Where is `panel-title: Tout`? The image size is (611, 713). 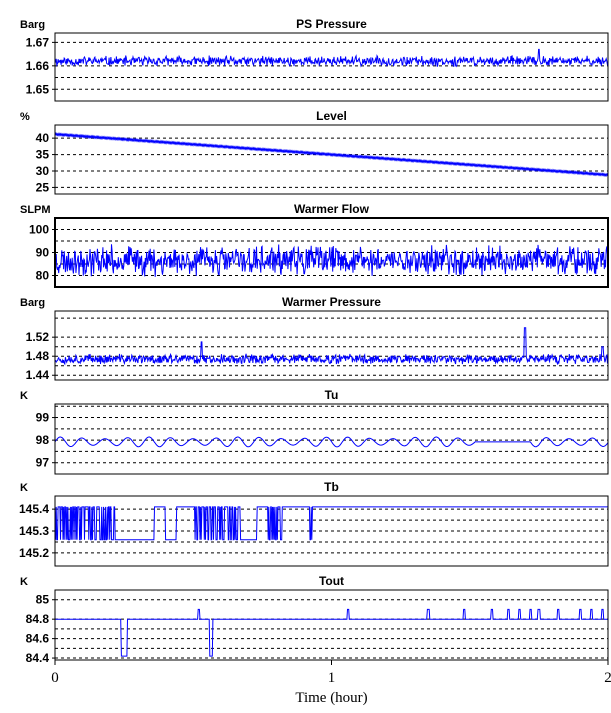 panel-title: Tout is located at coordinates (331, 581).